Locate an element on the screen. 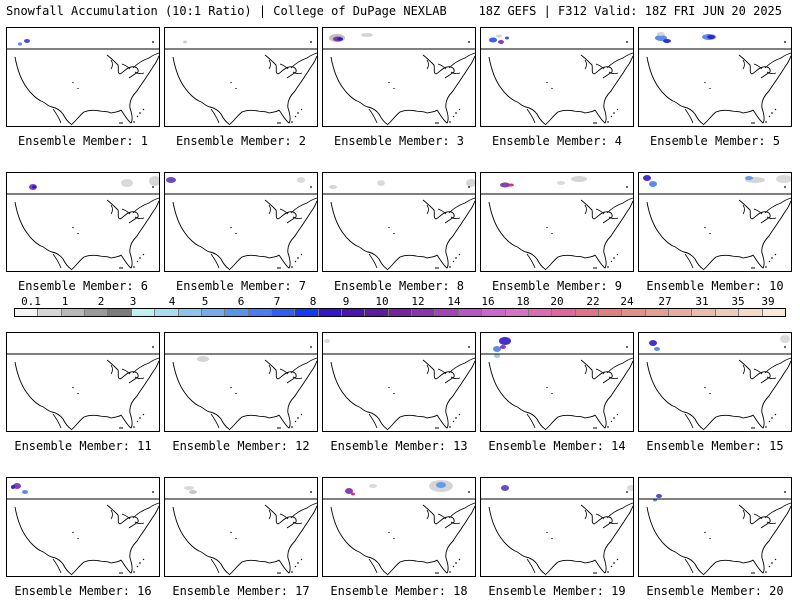 This screenshot has width=800, height=600. color-scale-tick-label: 4 is located at coordinates (172, 301).